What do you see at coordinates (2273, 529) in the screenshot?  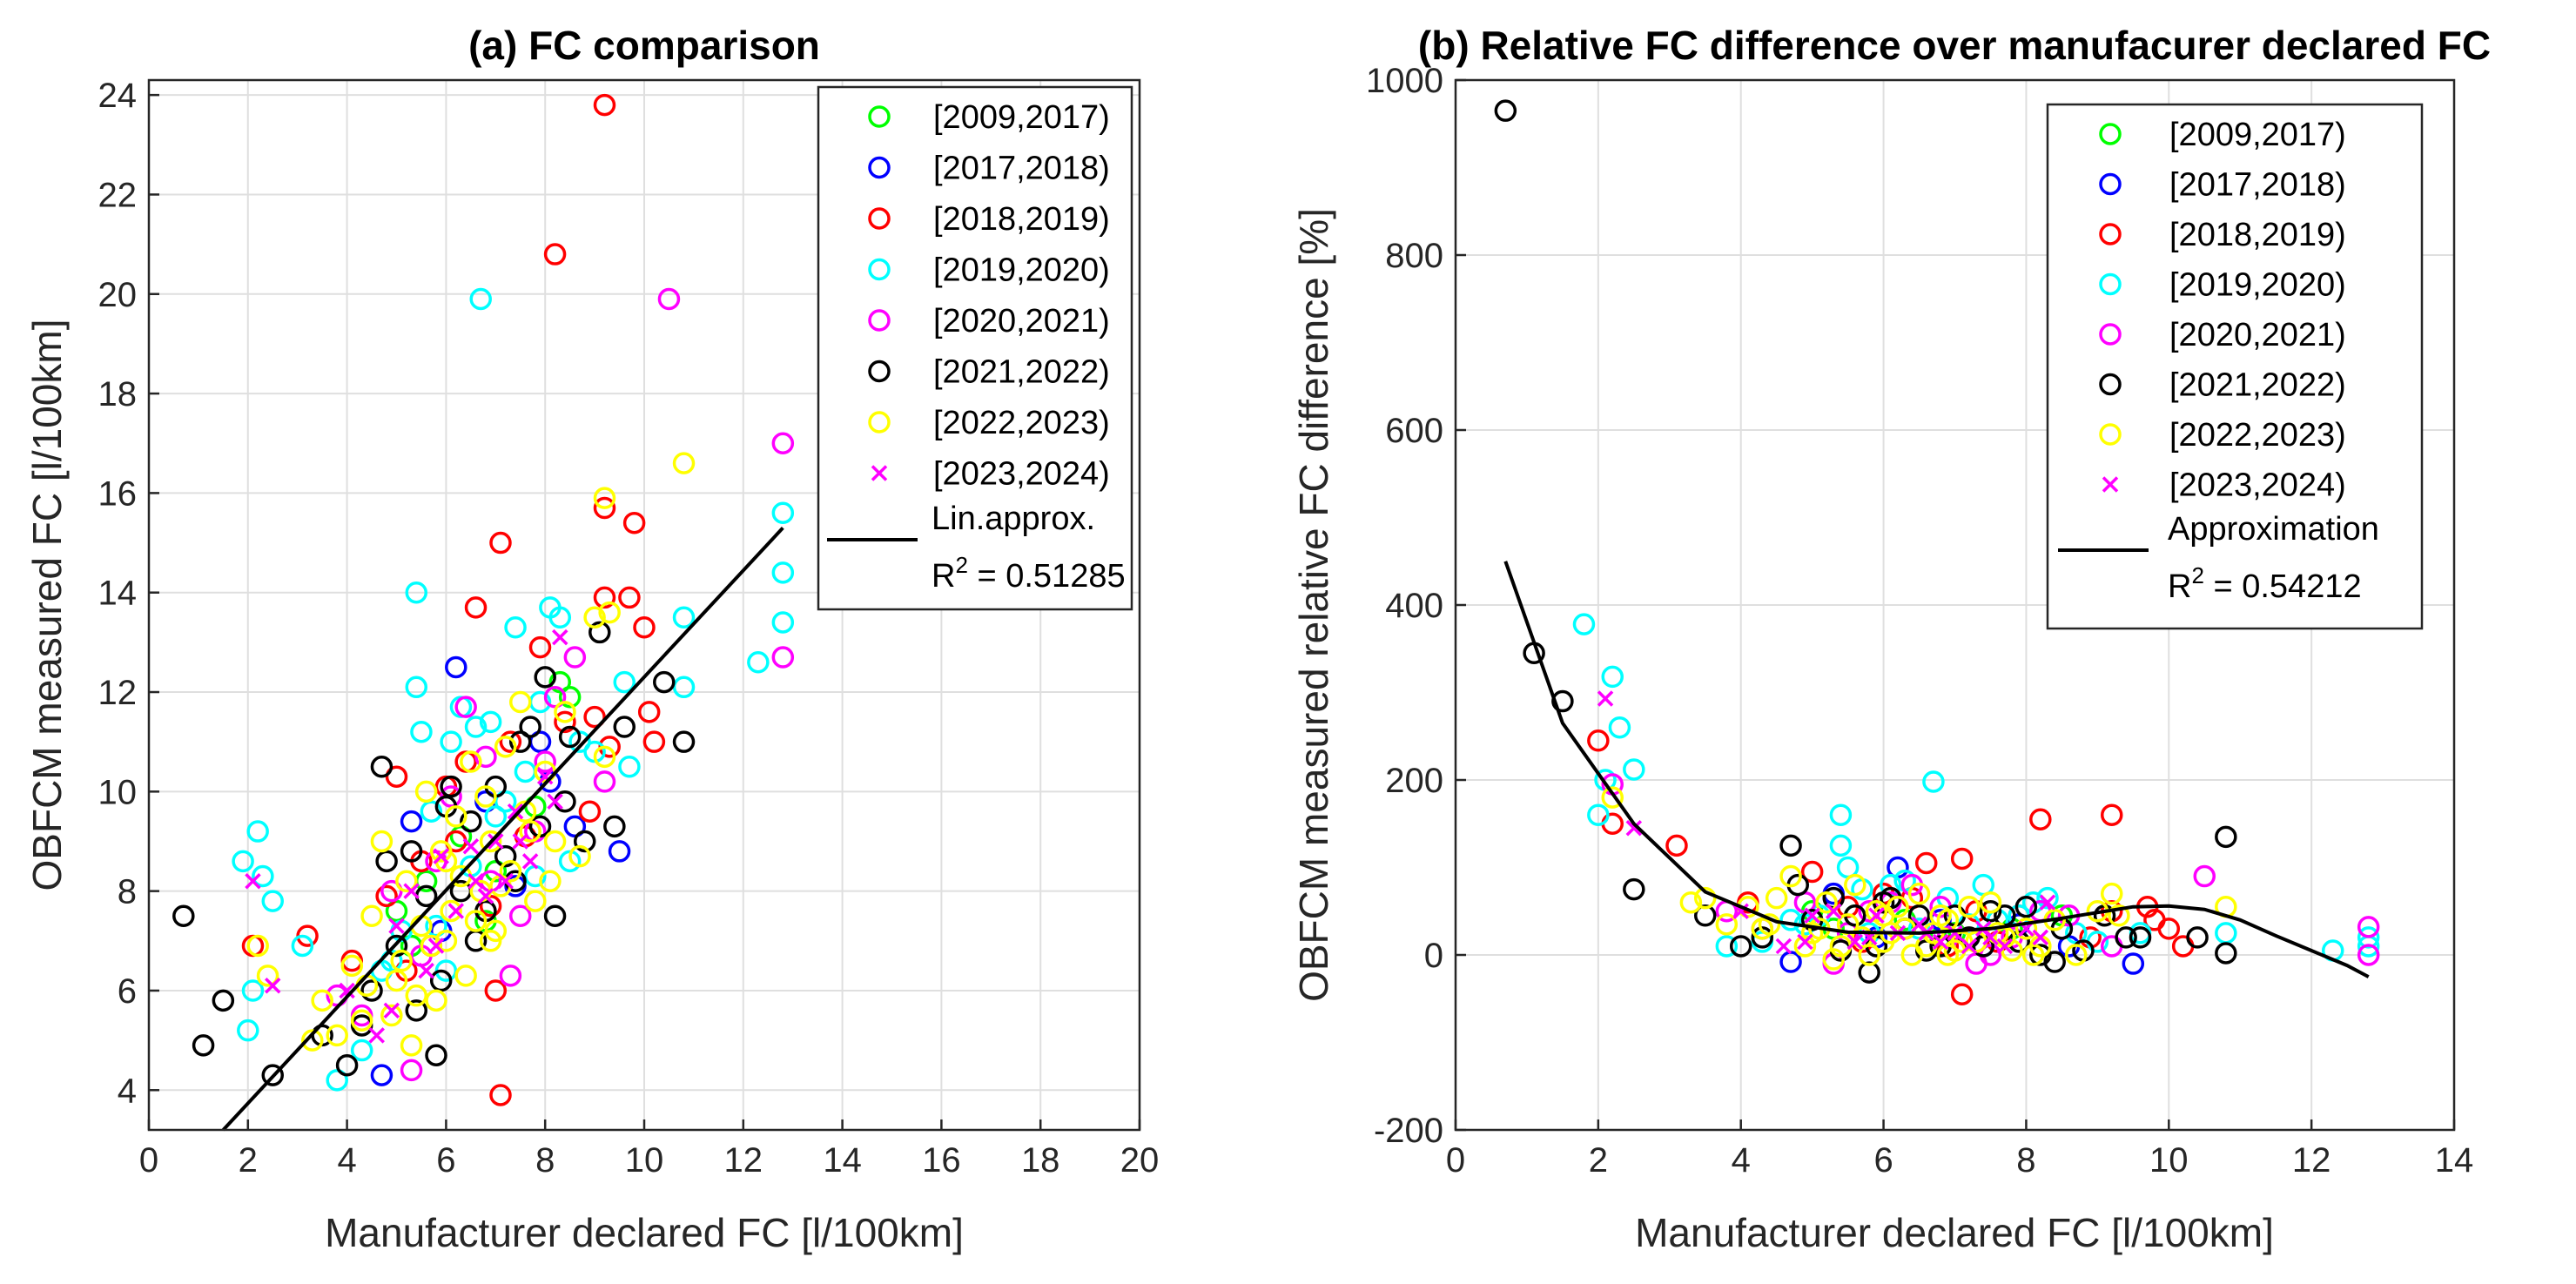 I see `legend-fit-label: Approximation` at bounding box center [2273, 529].